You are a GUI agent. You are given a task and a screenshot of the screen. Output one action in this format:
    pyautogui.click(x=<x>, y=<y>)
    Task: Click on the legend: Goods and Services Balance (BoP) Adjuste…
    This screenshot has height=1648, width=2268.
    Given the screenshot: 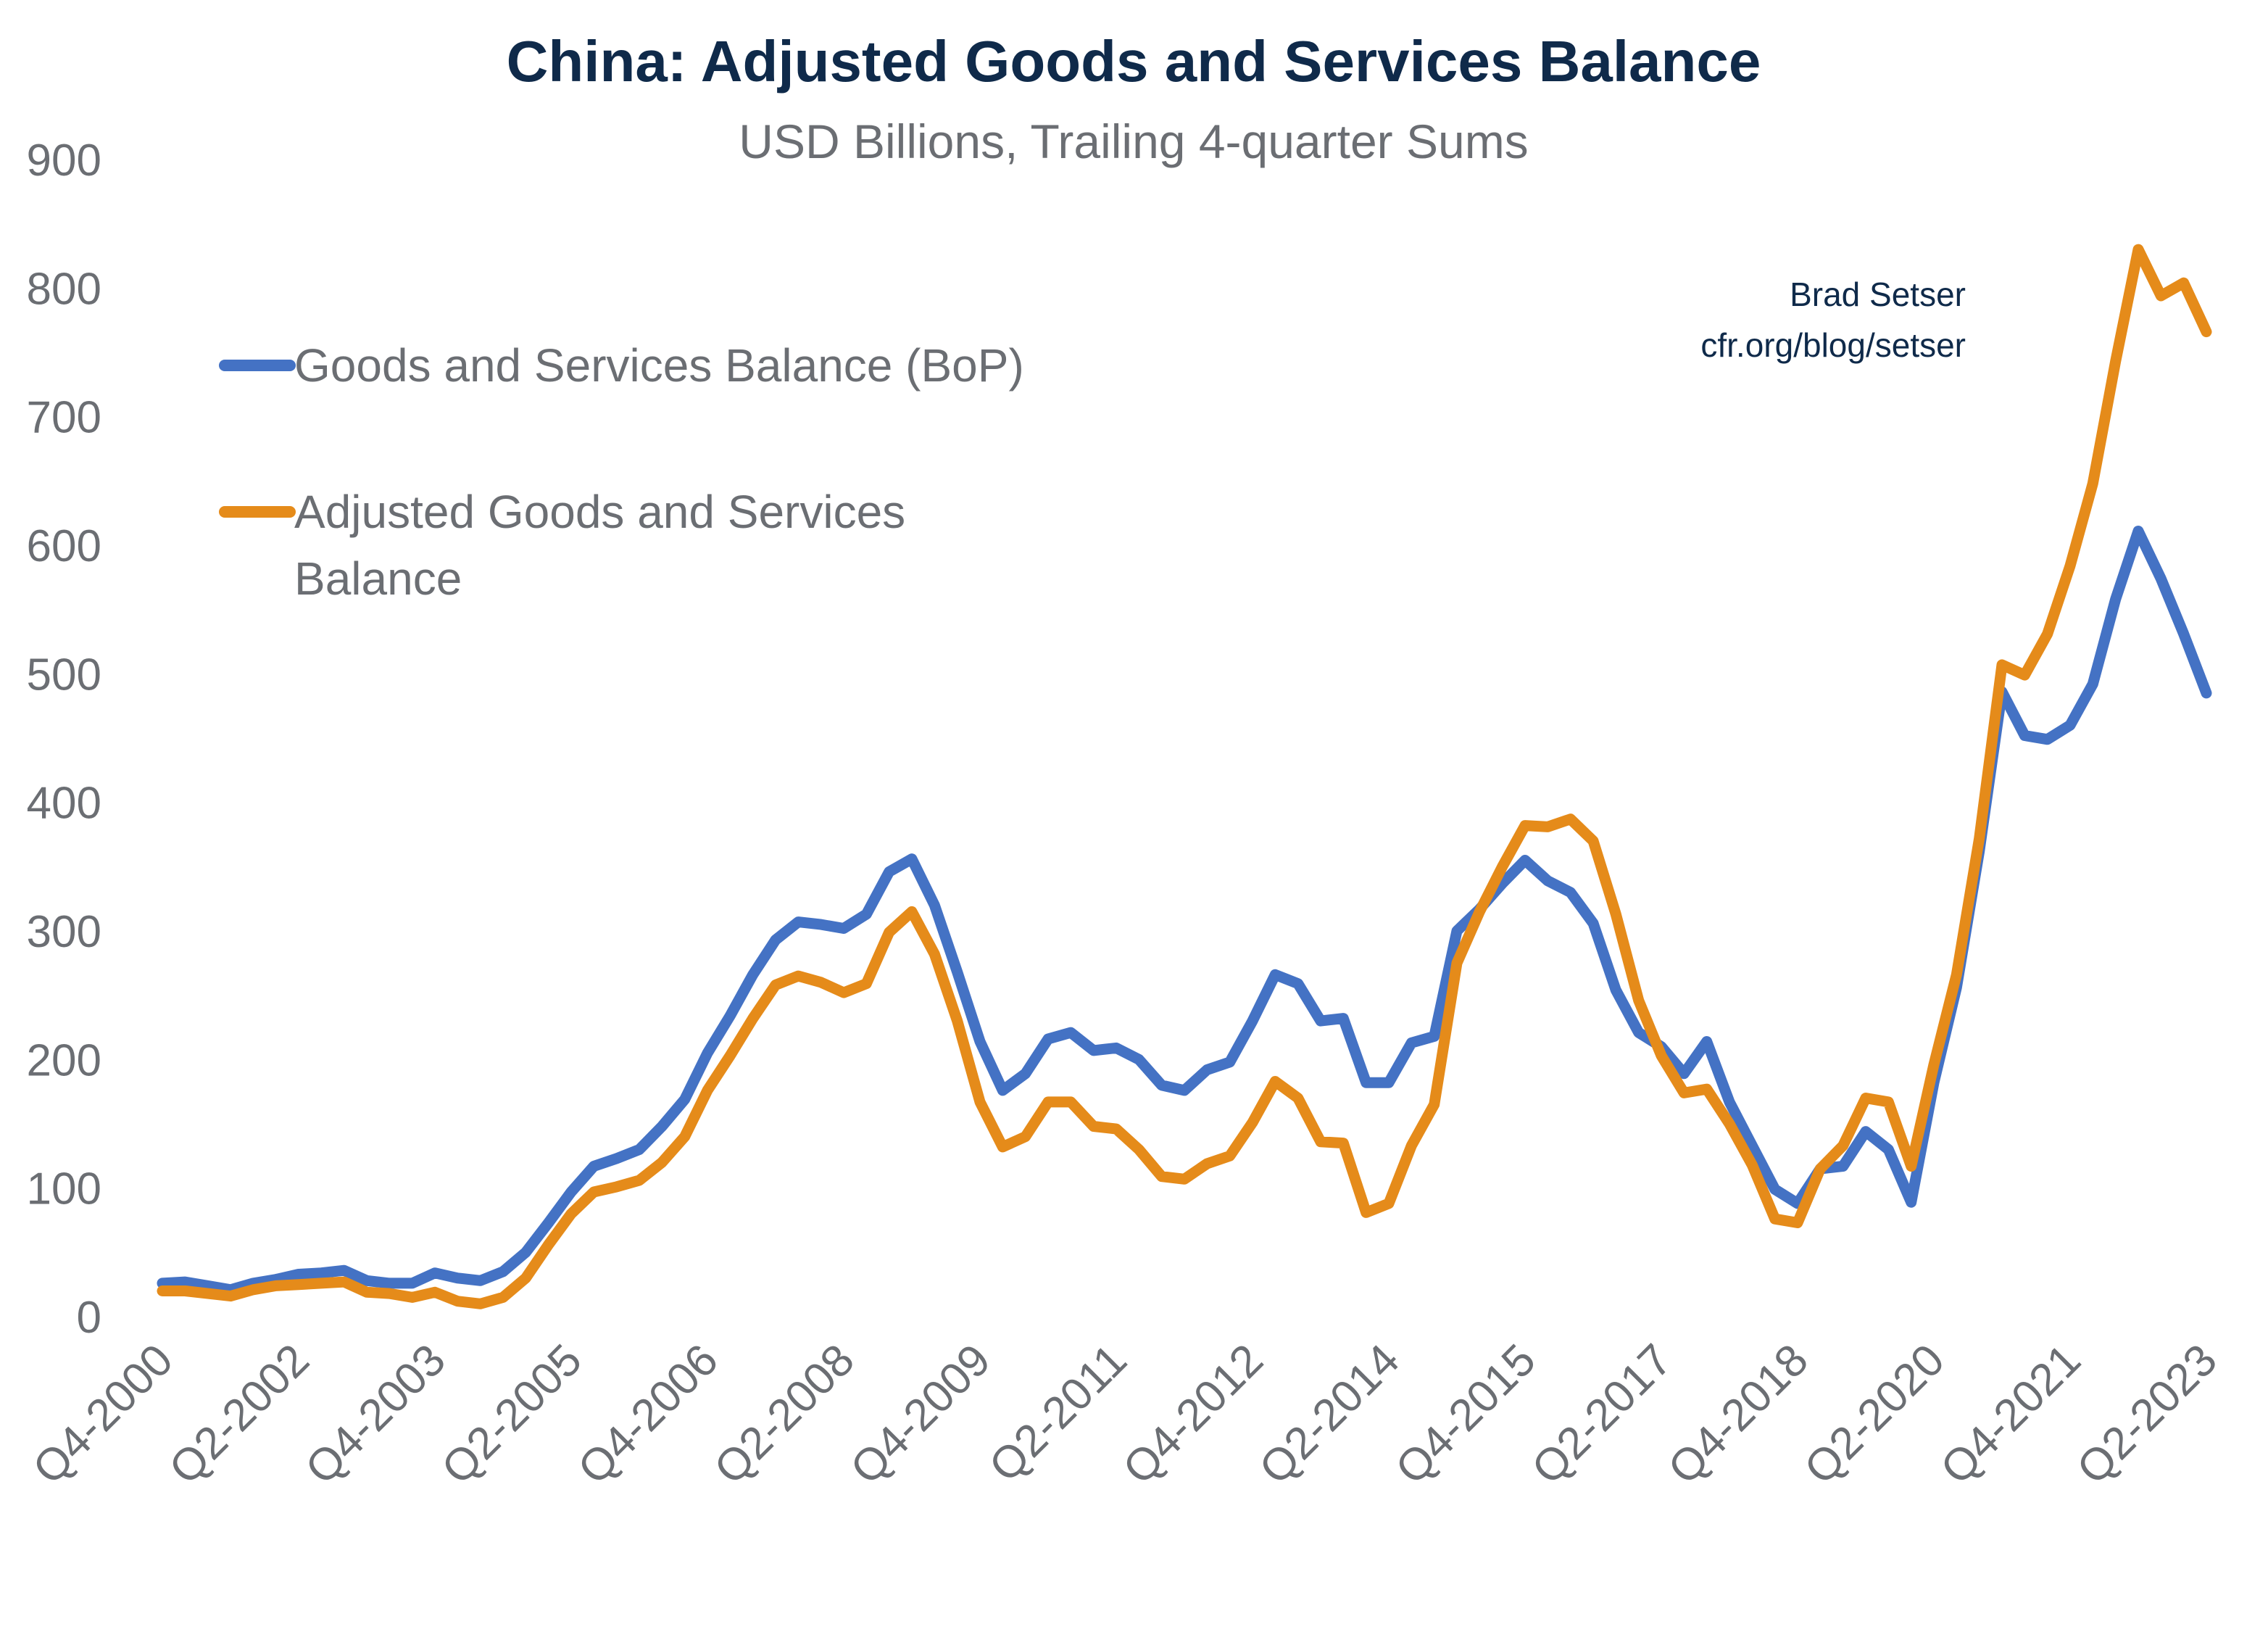 What is the action you would take?
    pyautogui.click(x=621, y=472)
    